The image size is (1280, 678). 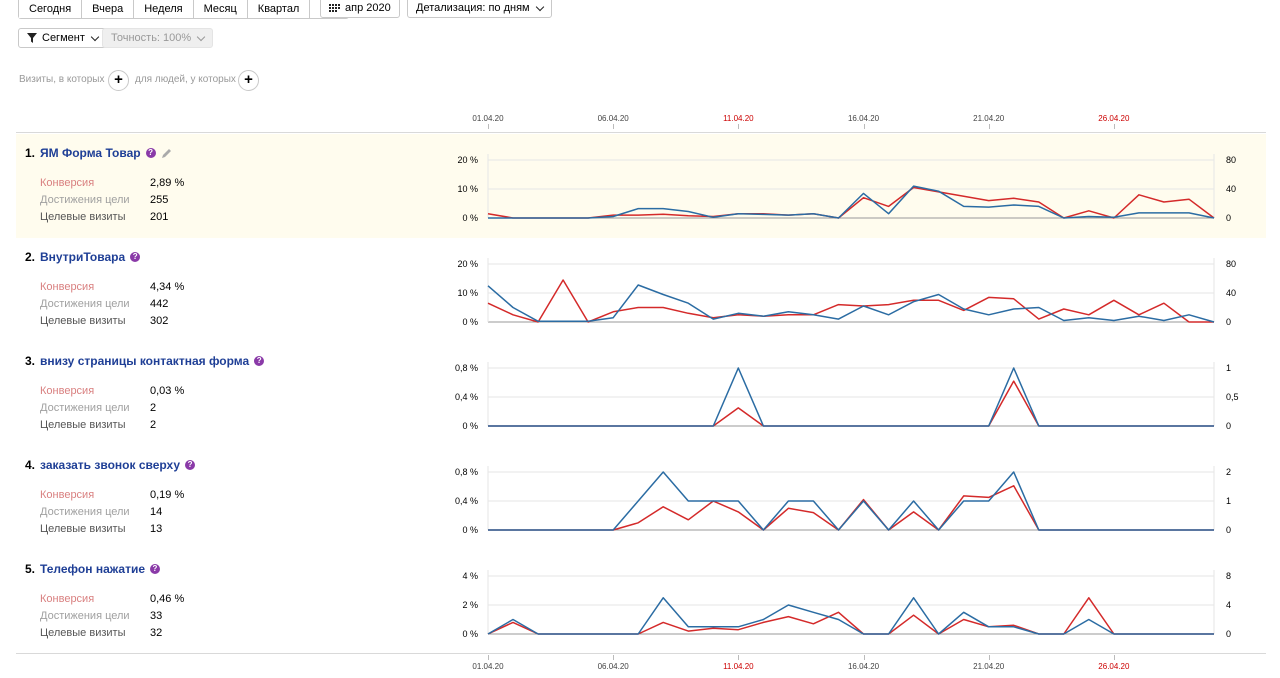 What do you see at coordinates (279, 9) in the screenshot?
I see `period-quarter-button: Квартал` at bounding box center [279, 9].